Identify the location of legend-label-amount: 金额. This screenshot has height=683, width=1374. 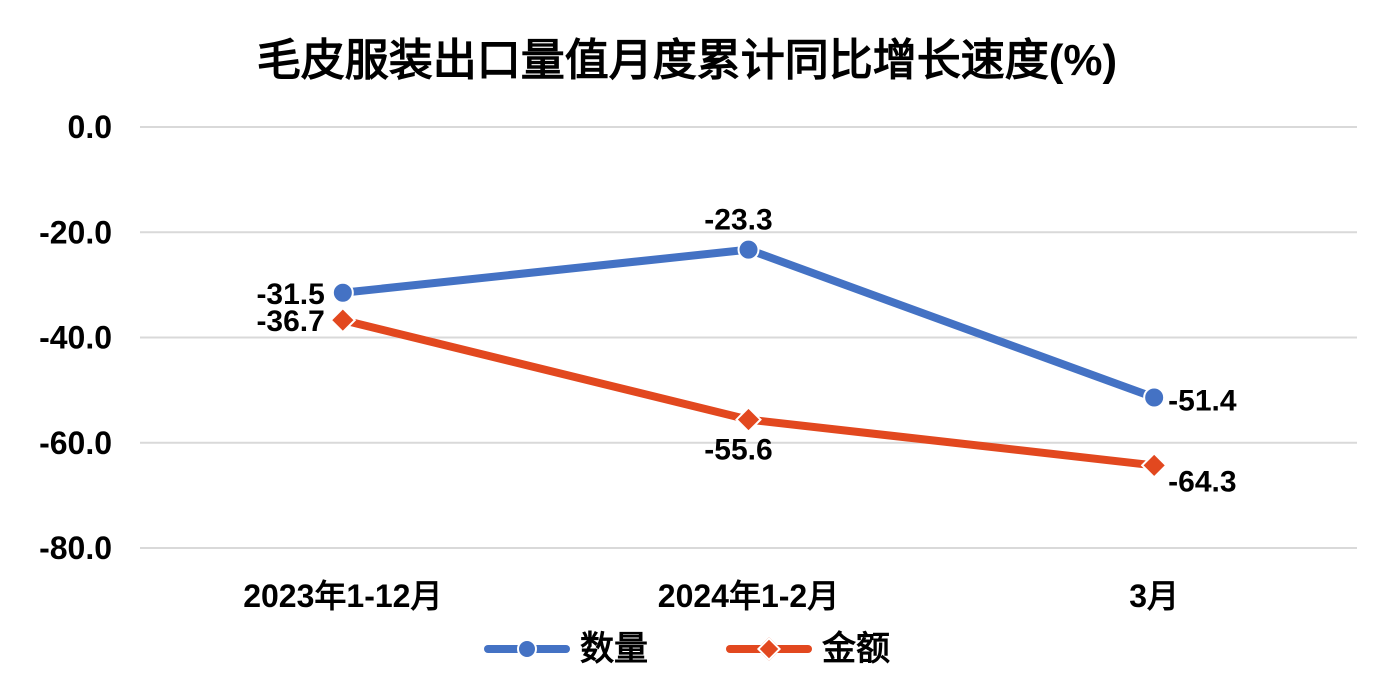
(856, 649).